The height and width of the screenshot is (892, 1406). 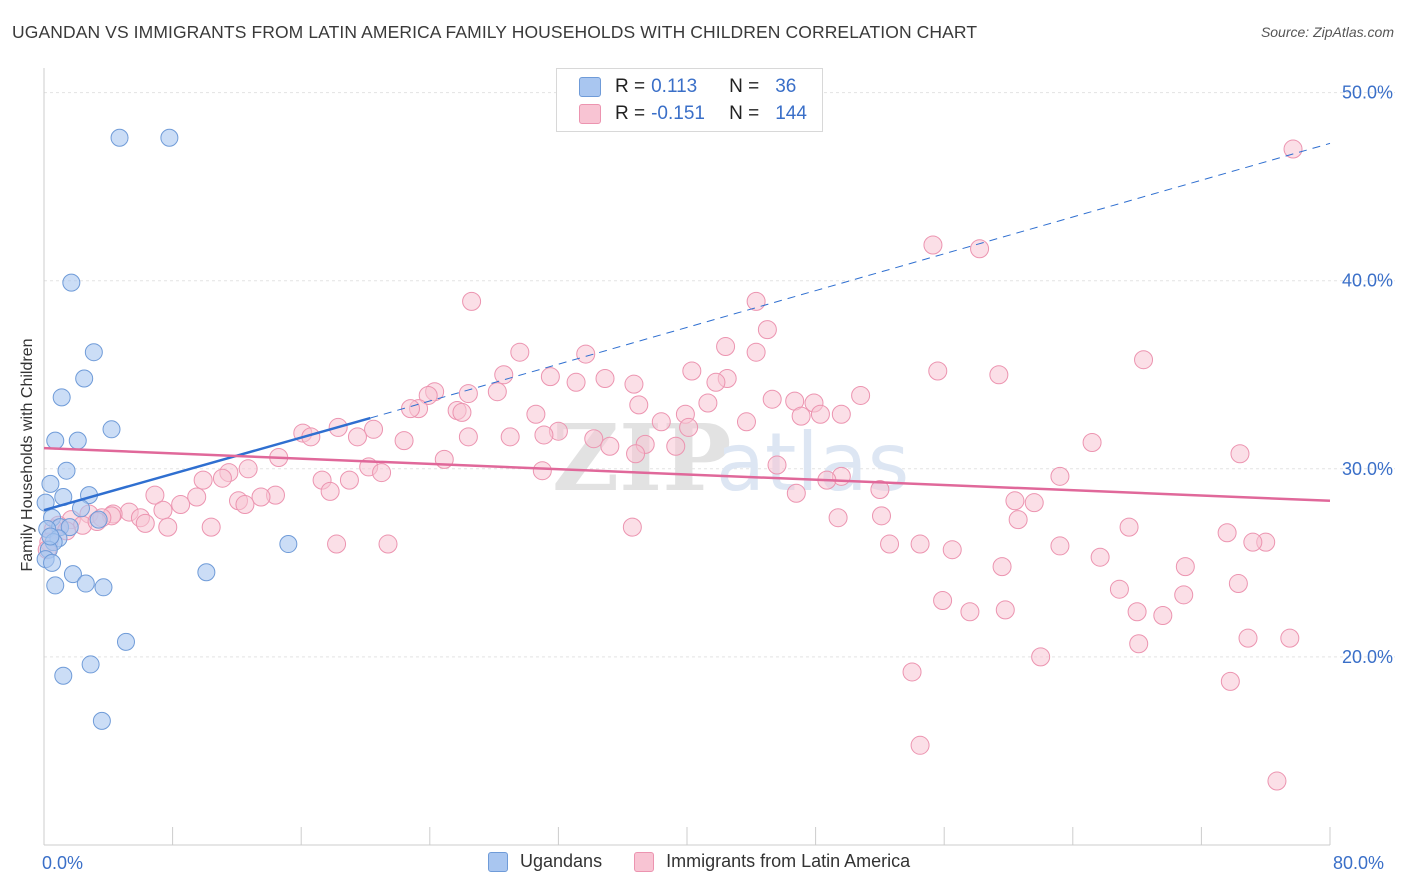 What do you see at coordinates (561, 861) in the screenshot?
I see `legend-label: Ugandans` at bounding box center [561, 861].